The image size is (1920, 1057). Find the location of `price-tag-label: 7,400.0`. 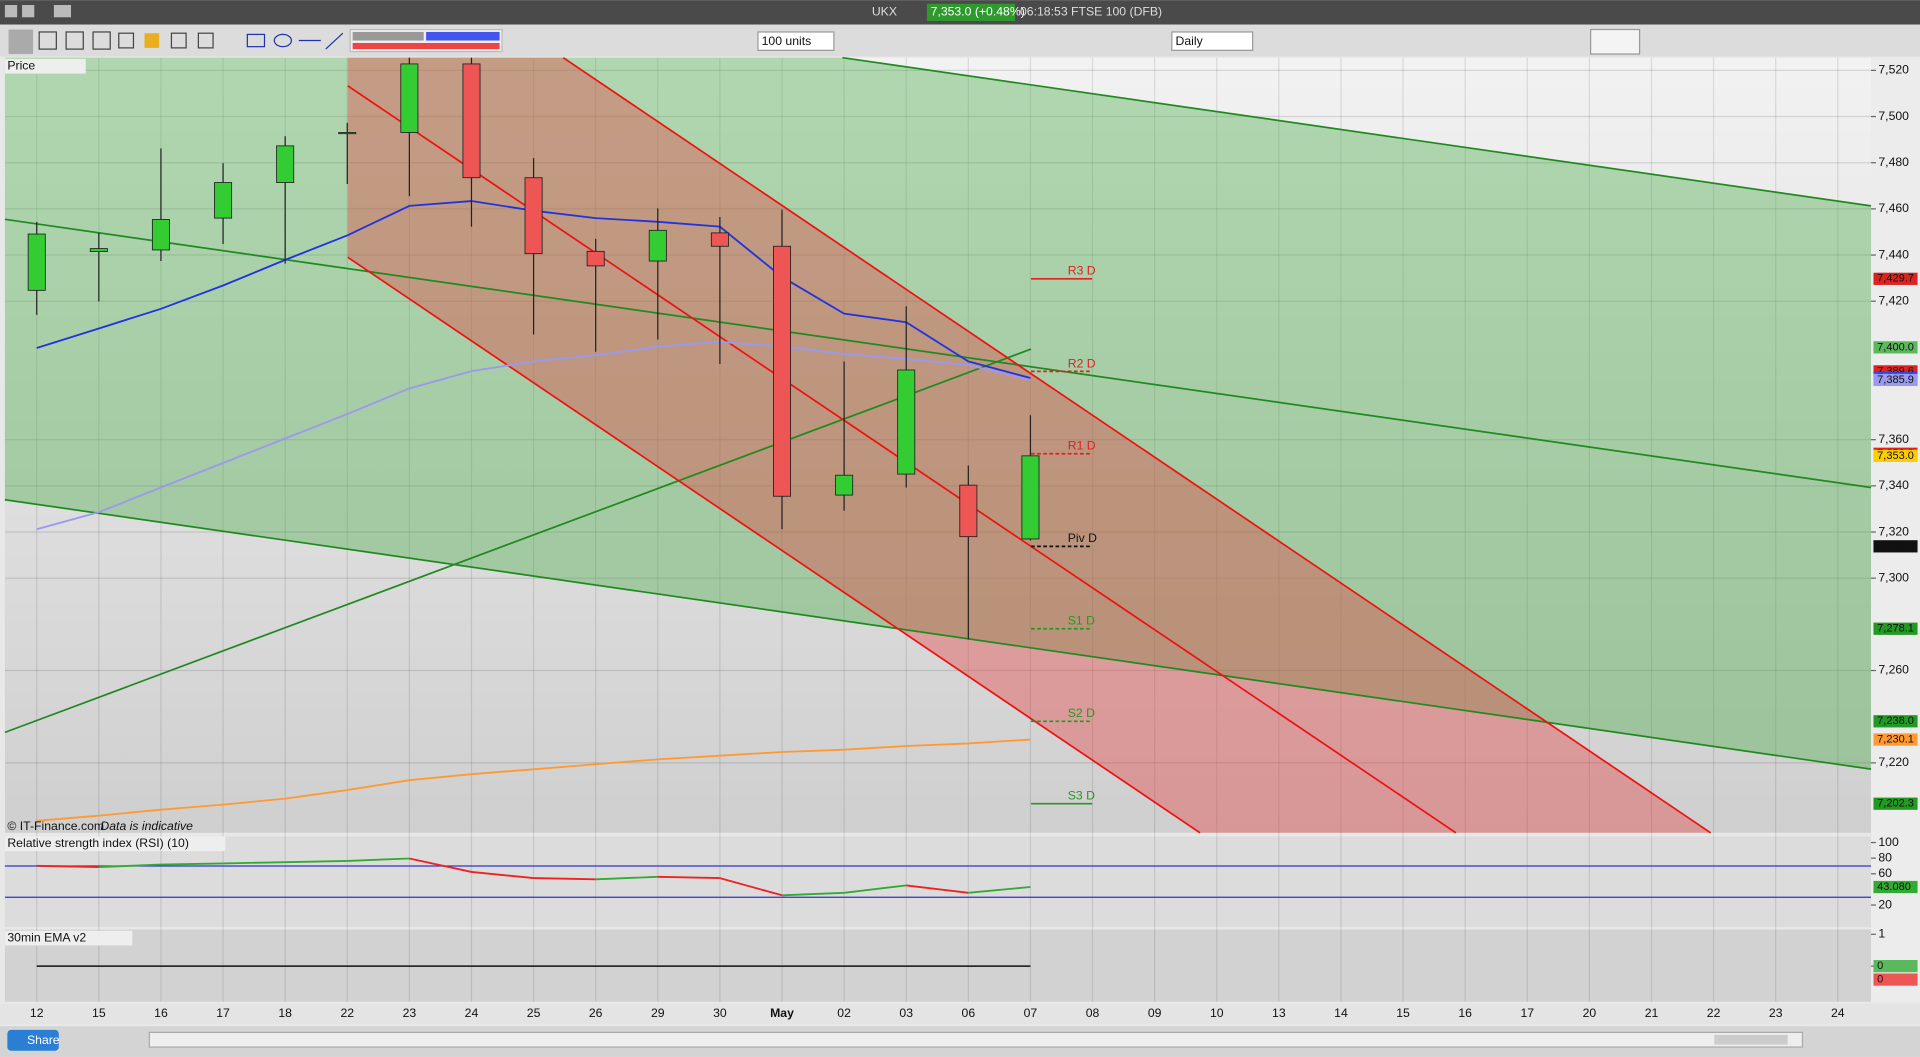

price-tag-label: 7,400.0 is located at coordinates (1895, 347).